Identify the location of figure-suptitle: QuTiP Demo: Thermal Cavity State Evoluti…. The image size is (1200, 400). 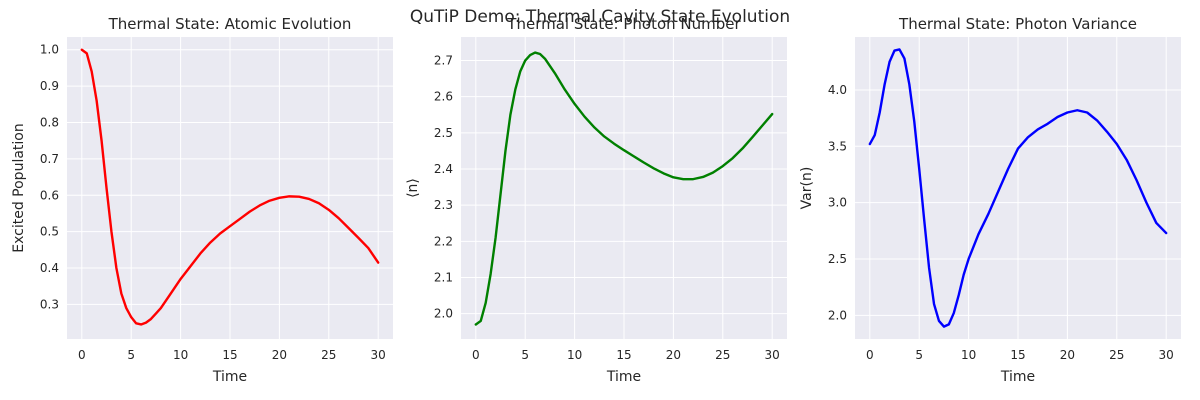
(600, 17).